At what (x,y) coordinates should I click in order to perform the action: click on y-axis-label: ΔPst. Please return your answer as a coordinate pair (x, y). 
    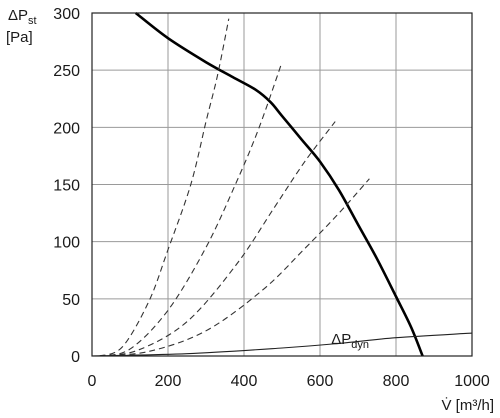
    Looking at the image, I should click on (22, 17).